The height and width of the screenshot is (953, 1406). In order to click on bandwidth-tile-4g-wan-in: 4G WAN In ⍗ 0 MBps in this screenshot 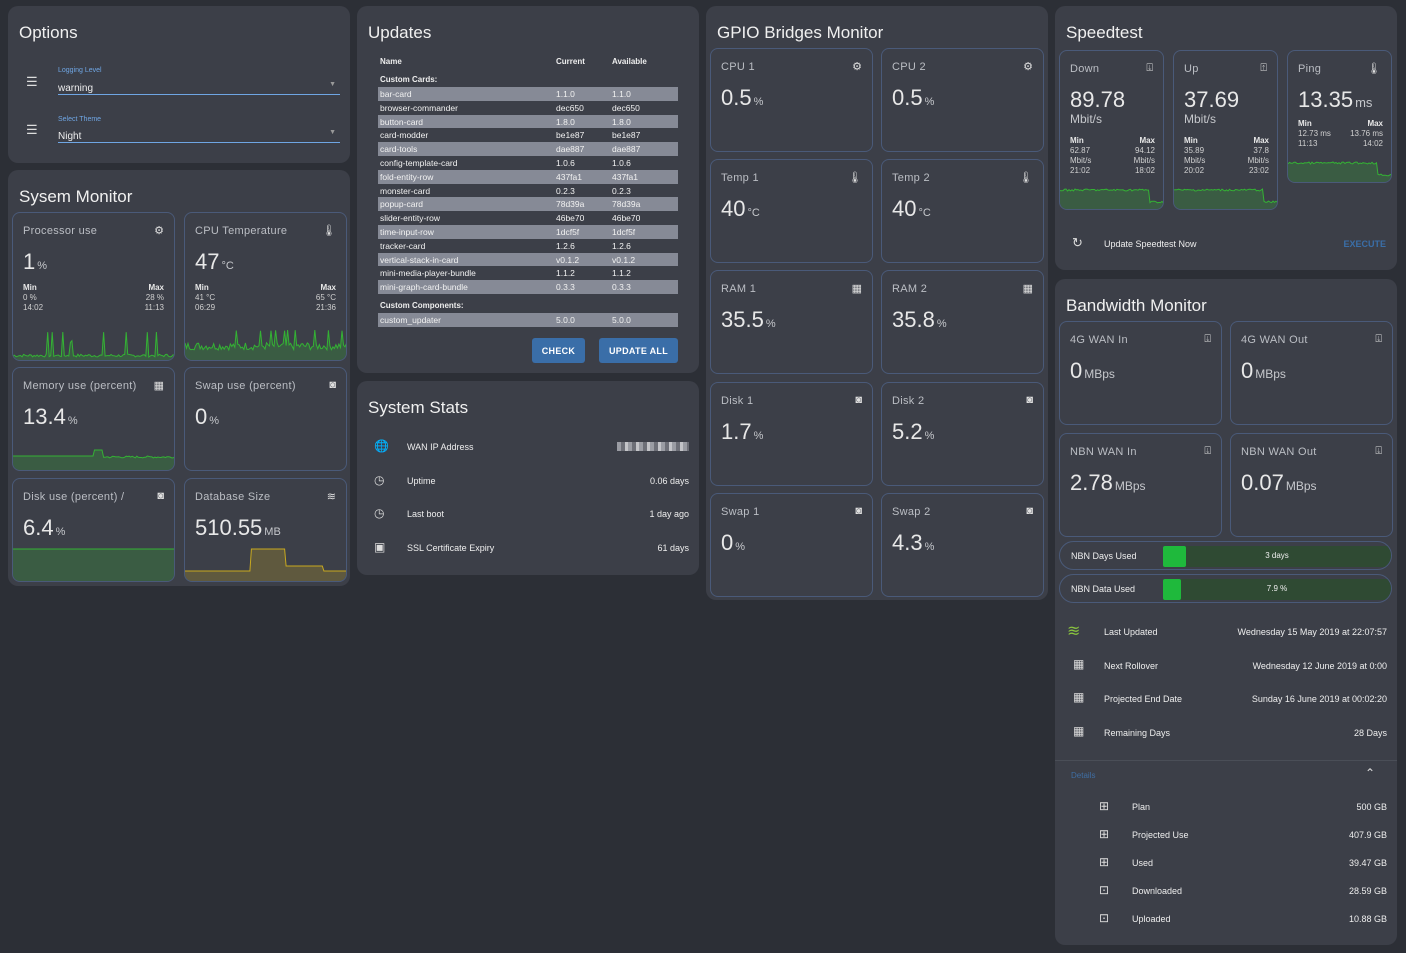, I will do `click(1140, 373)`.